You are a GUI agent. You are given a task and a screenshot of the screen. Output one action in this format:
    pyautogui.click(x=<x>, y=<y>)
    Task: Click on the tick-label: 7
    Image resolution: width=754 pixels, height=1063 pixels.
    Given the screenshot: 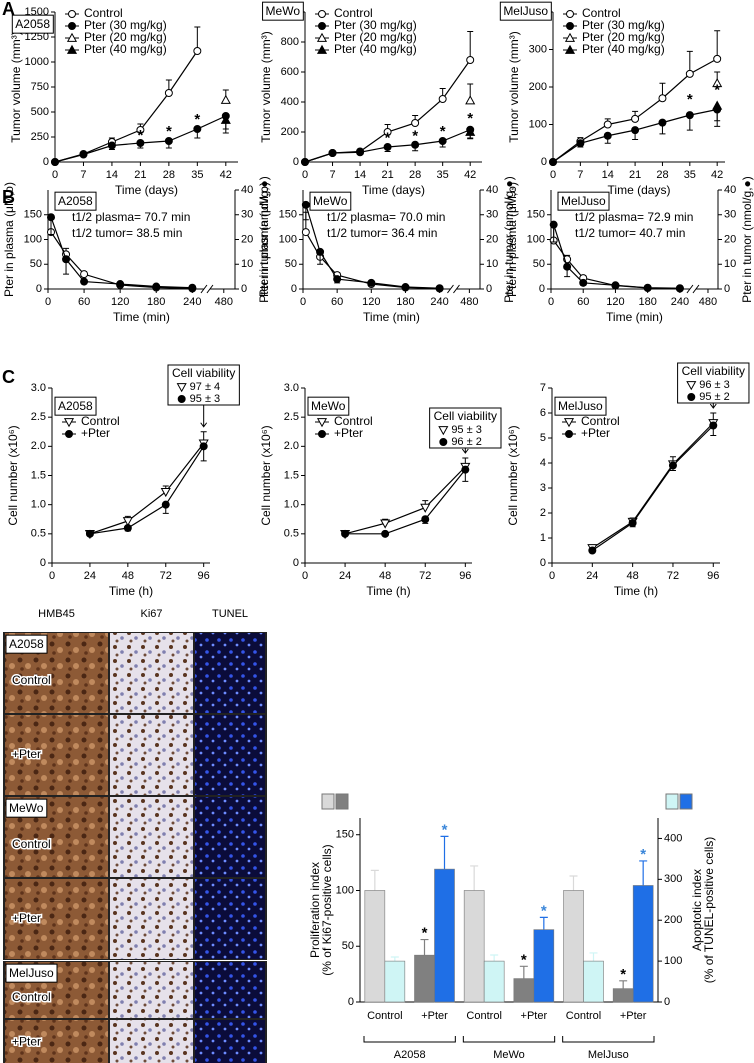 What is the action you would take?
    pyautogui.click(x=580, y=175)
    